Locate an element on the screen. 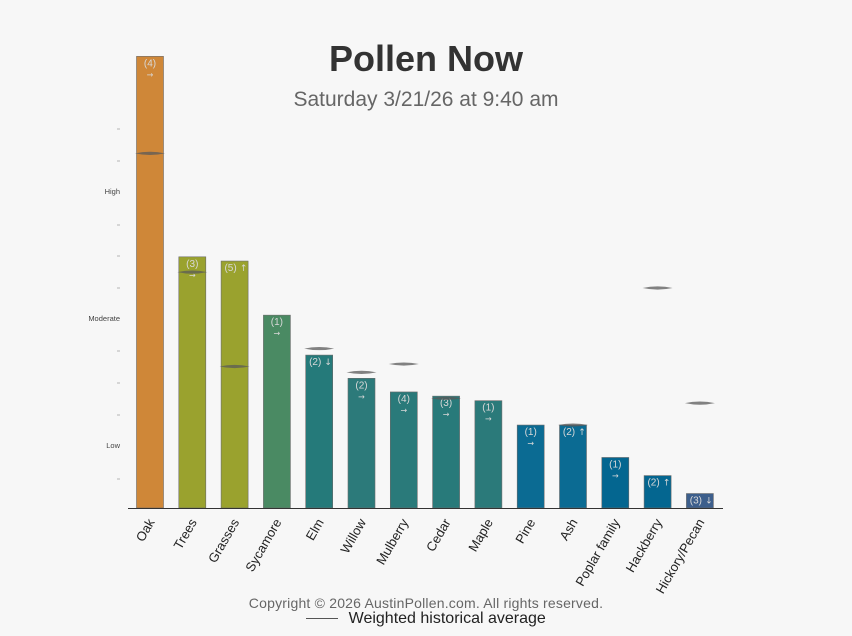  bar-grasses is located at coordinates (234, 384).